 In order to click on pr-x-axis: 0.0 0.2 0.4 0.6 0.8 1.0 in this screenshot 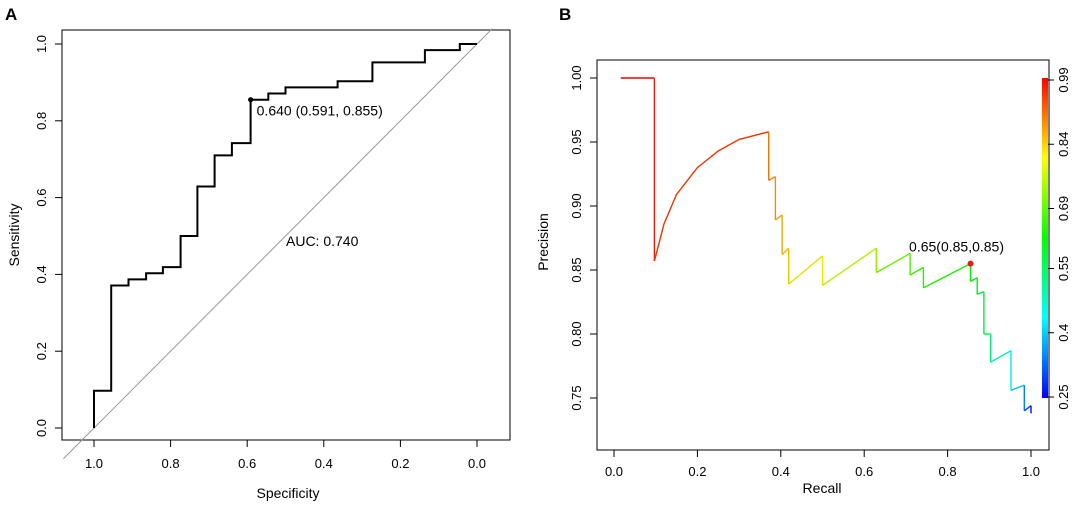, I will do `click(822, 464)`.